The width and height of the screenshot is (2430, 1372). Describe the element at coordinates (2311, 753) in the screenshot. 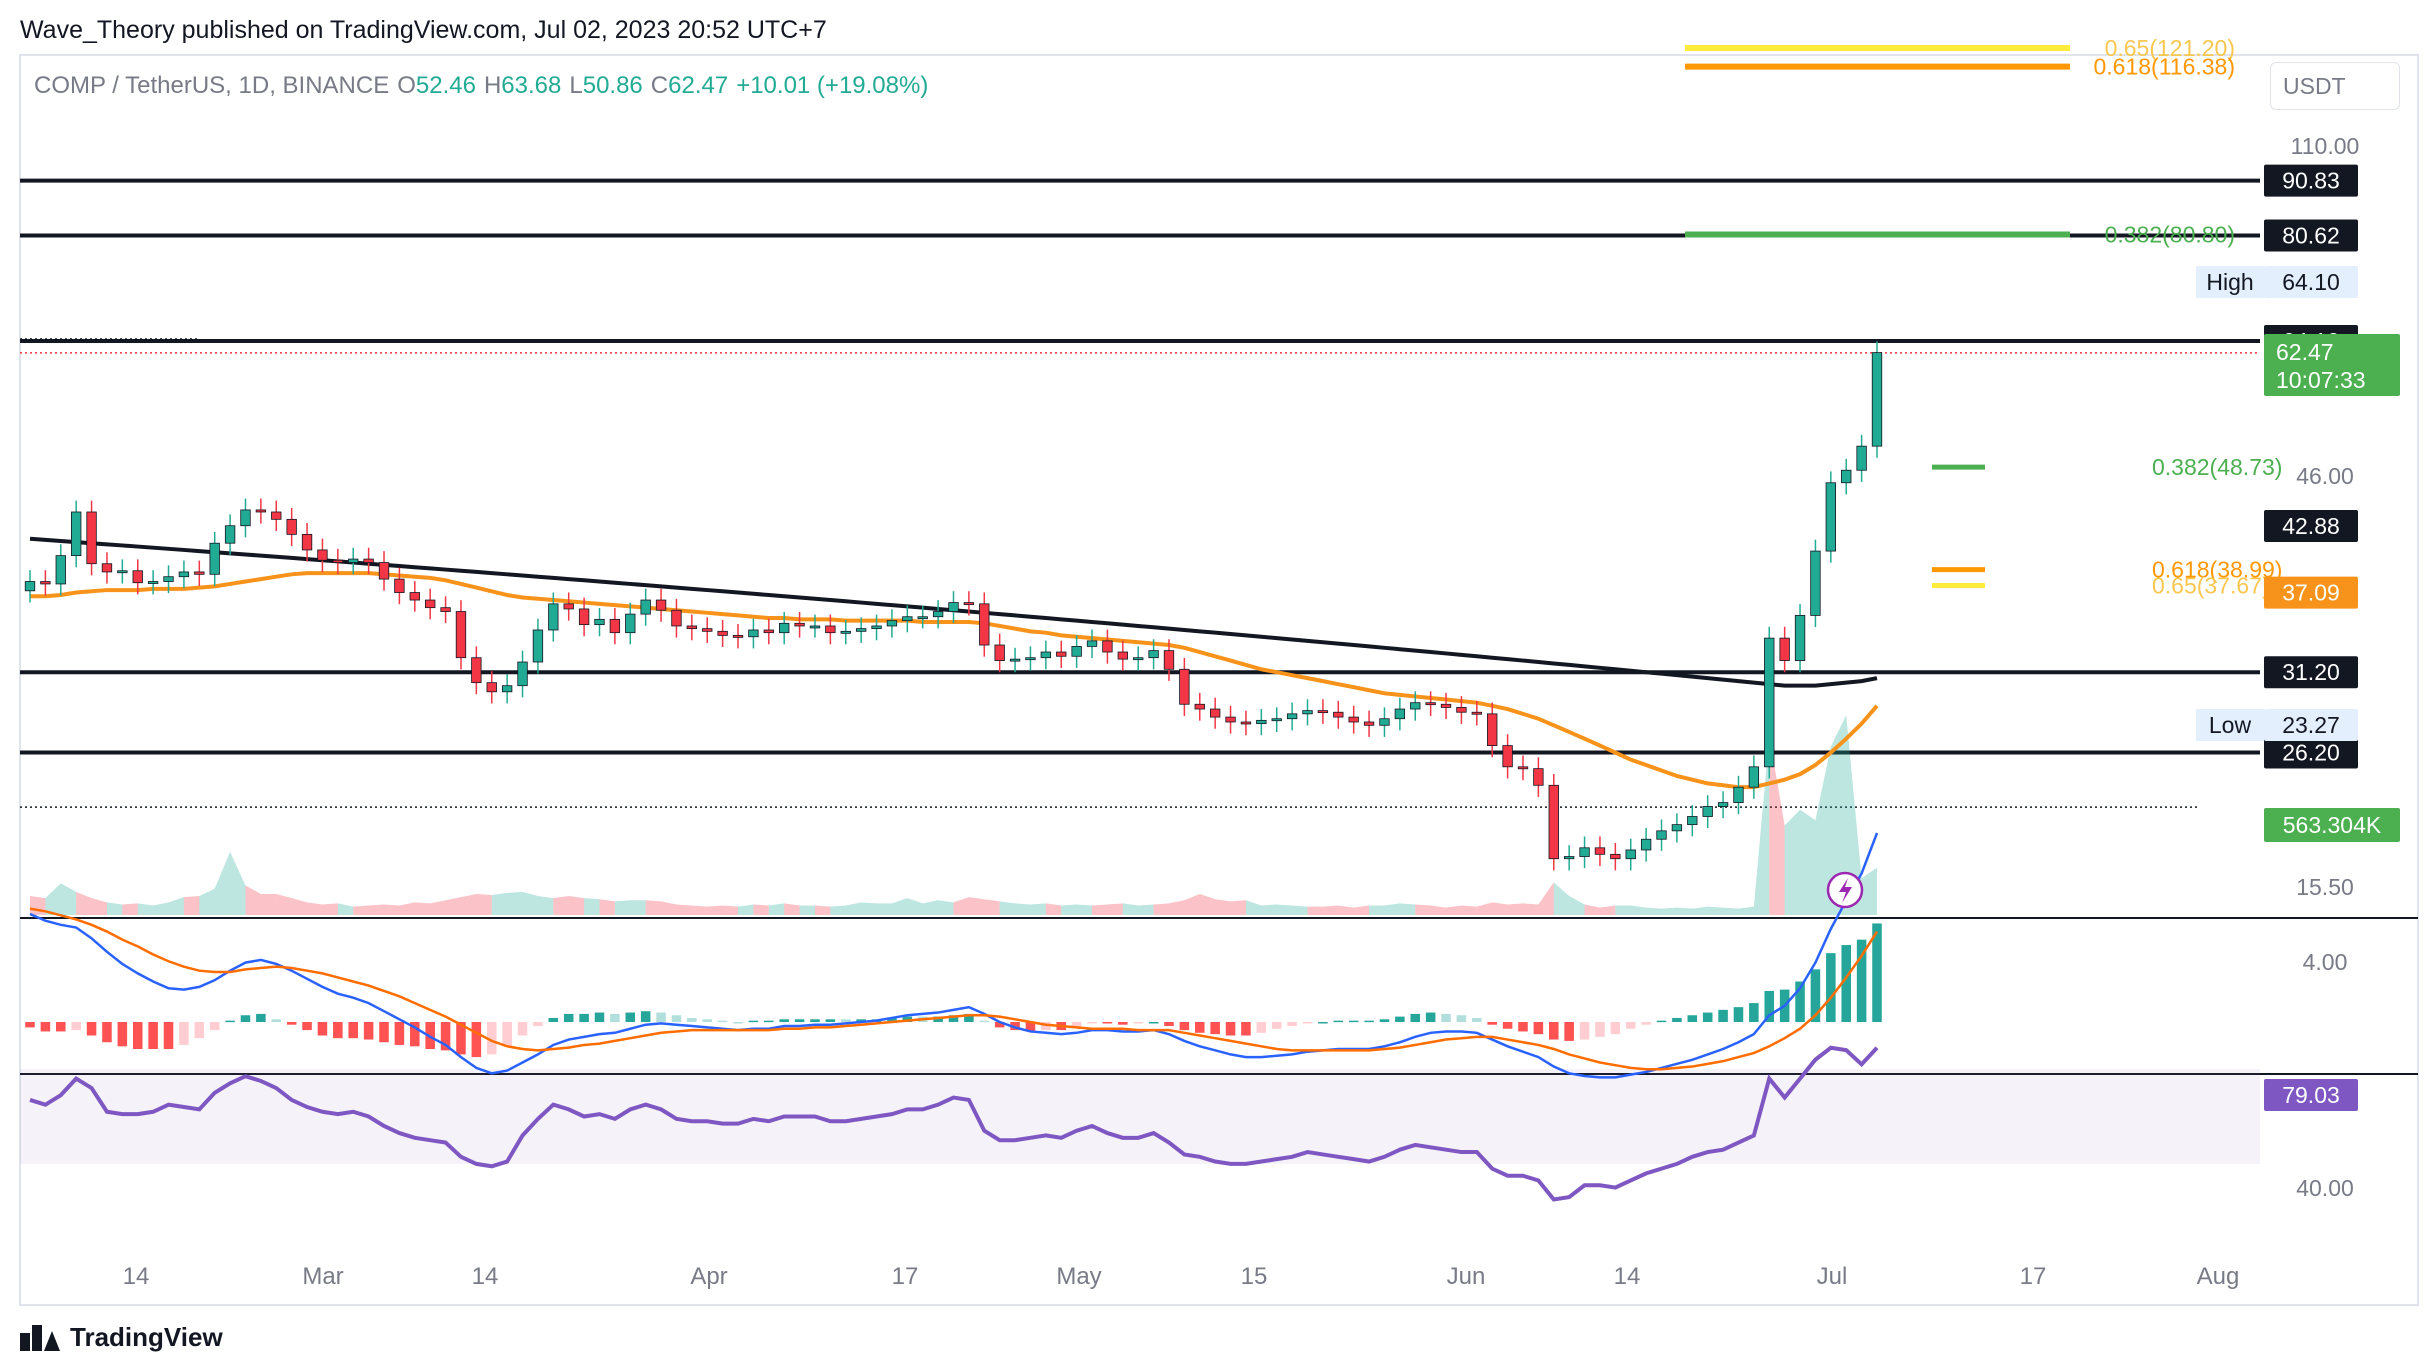

I see `level-tag-4: 26.20` at that location.